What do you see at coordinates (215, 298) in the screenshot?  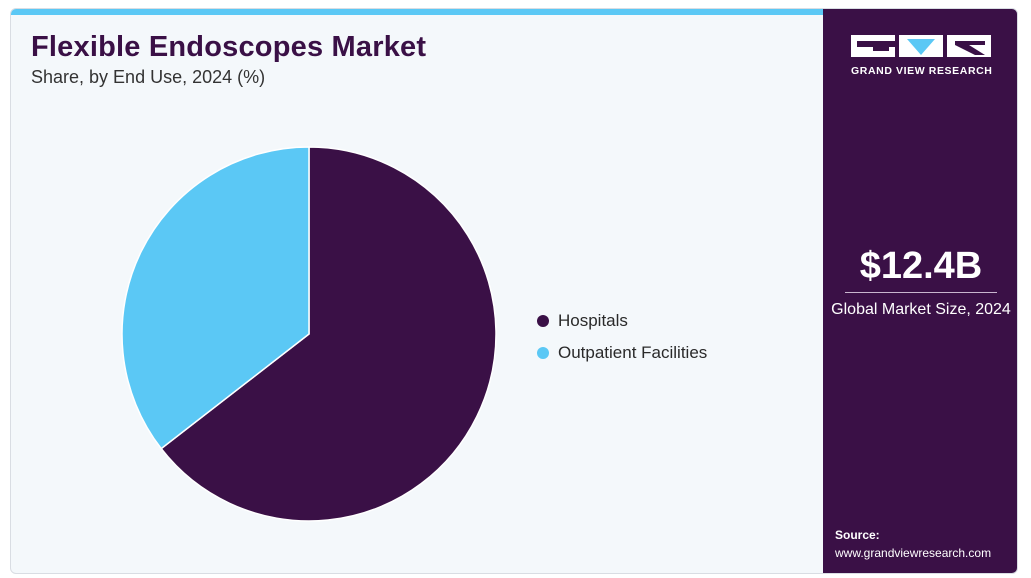 I see `pie-slice-outpatient-facilities` at bounding box center [215, 298].